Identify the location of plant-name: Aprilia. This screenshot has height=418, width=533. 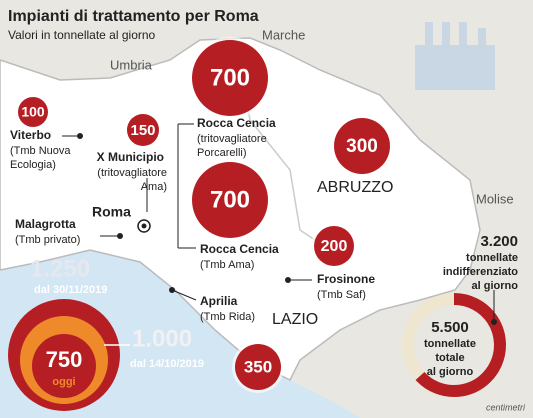
(219, 301).